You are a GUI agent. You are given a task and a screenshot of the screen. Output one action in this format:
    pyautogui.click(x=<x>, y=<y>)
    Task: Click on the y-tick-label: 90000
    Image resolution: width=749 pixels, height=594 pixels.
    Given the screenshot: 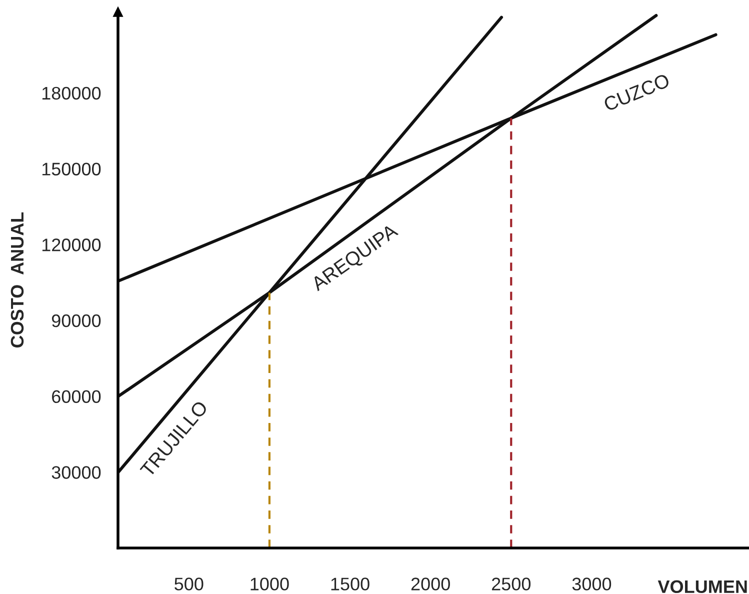 What is the action you would take?
    pyautogui.click(x=76, y=321)
    